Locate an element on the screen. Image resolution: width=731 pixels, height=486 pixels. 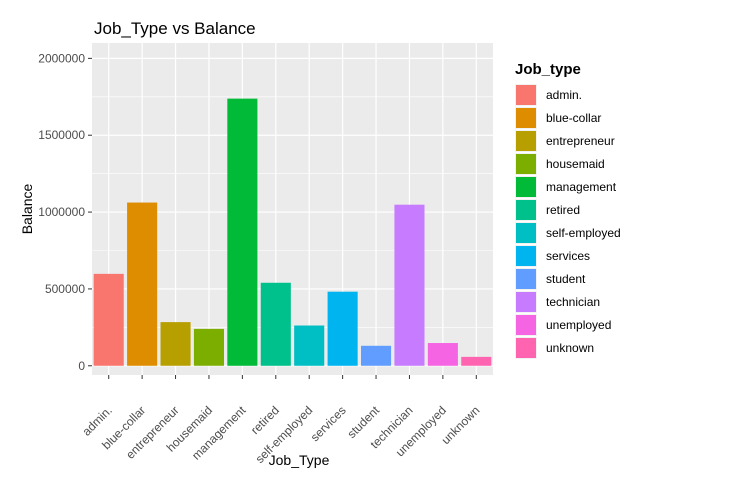
legend-swatch-management is located at coordinates (526, 187).